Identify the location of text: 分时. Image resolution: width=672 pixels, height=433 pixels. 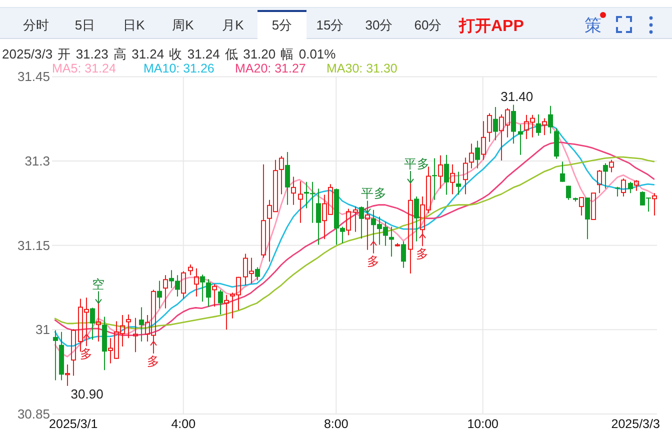
(36, 25).